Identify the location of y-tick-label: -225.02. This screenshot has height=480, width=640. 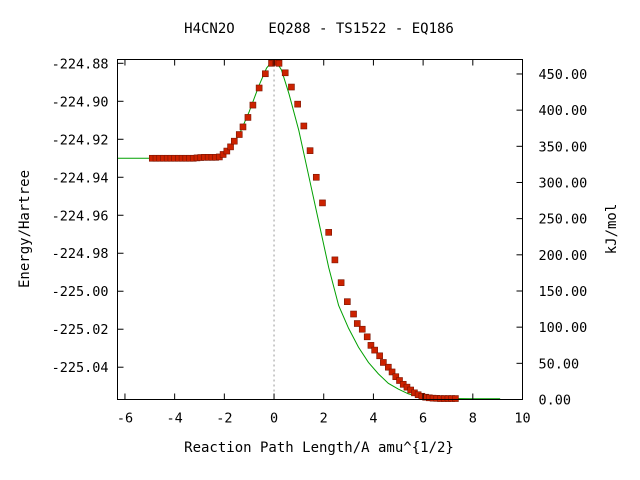
(80, 330).